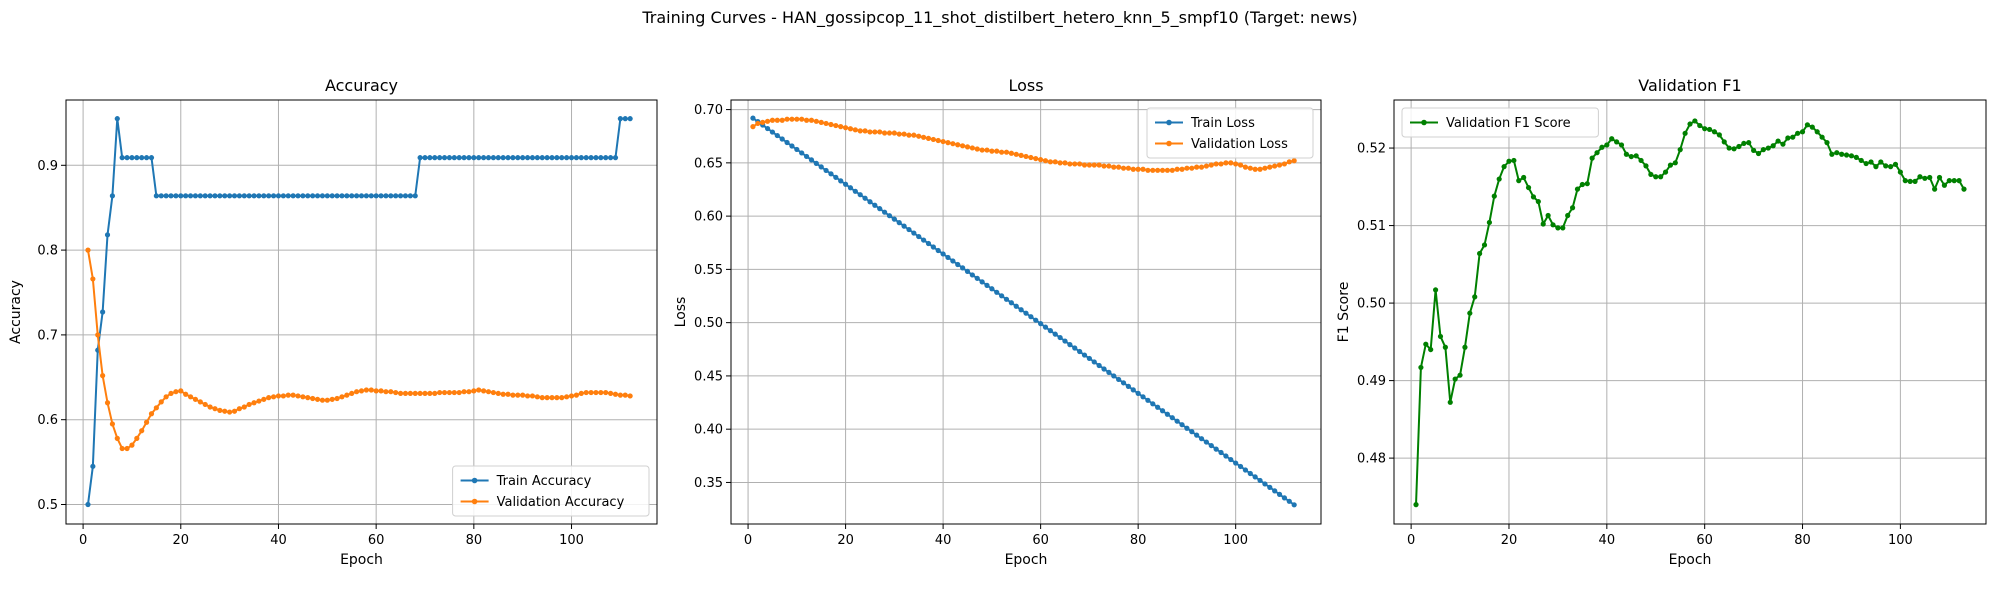  Describe the element at coordinates (551, 491) in the screenshot. I see `accuracy-legend-box` at that location.